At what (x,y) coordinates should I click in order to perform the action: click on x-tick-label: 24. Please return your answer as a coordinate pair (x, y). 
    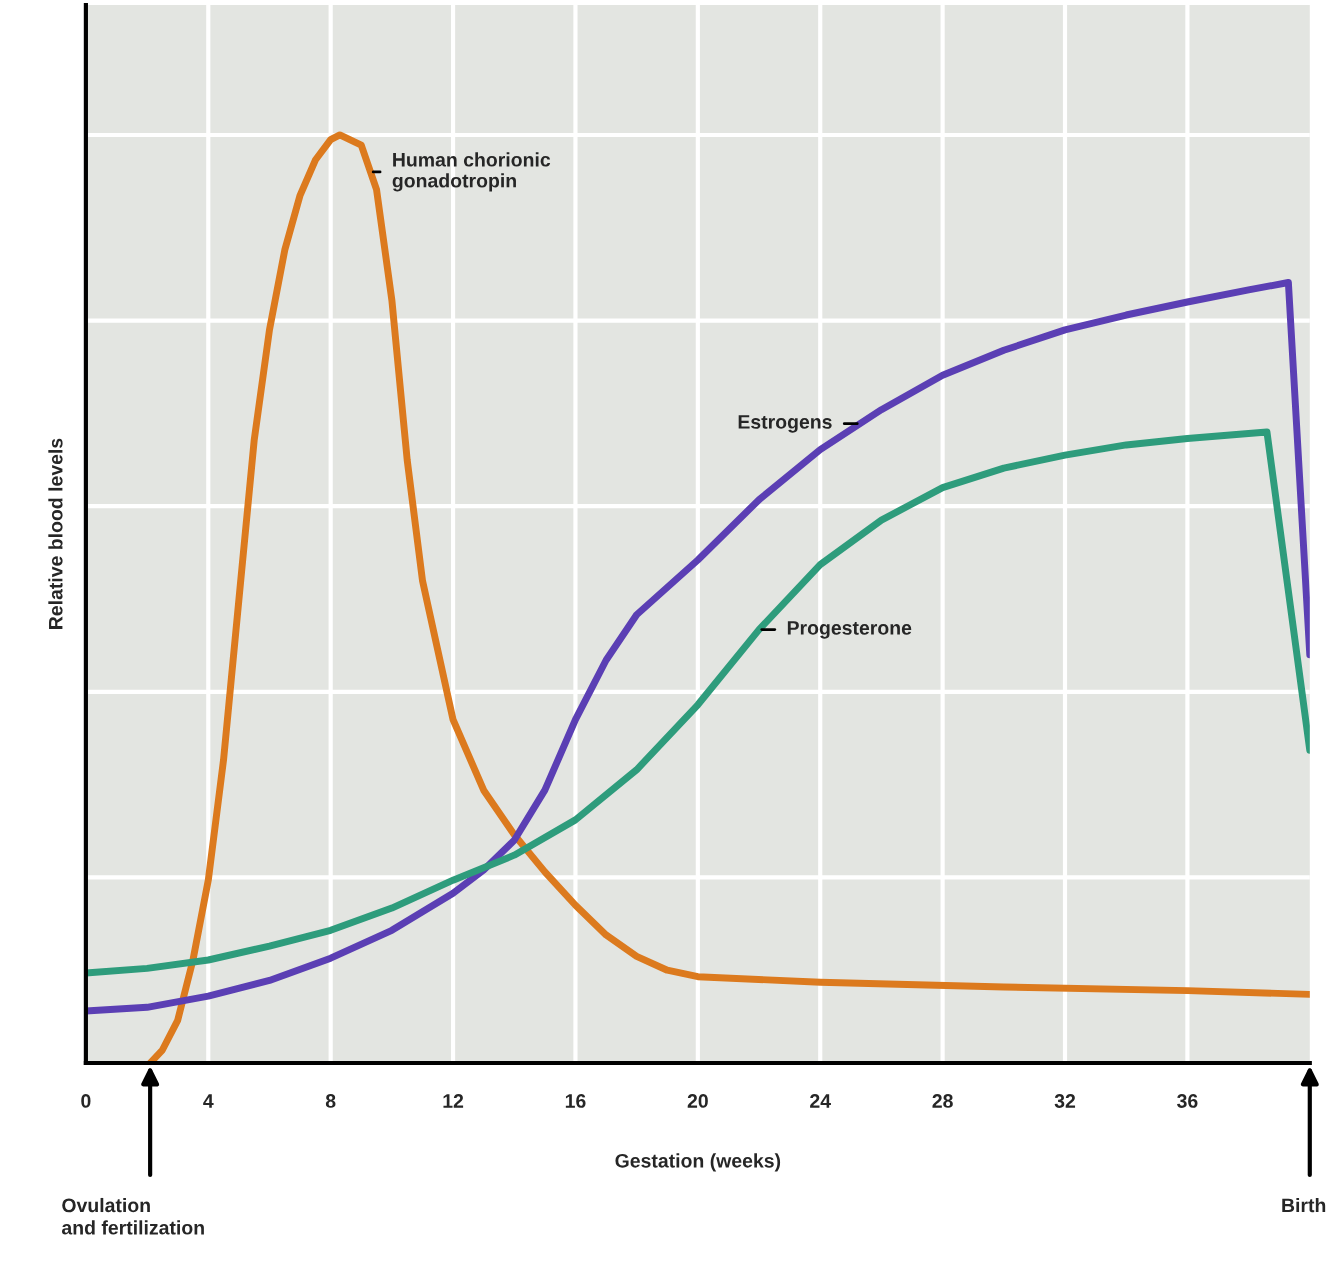
    Looking at the image, I should click on (820, 1101).